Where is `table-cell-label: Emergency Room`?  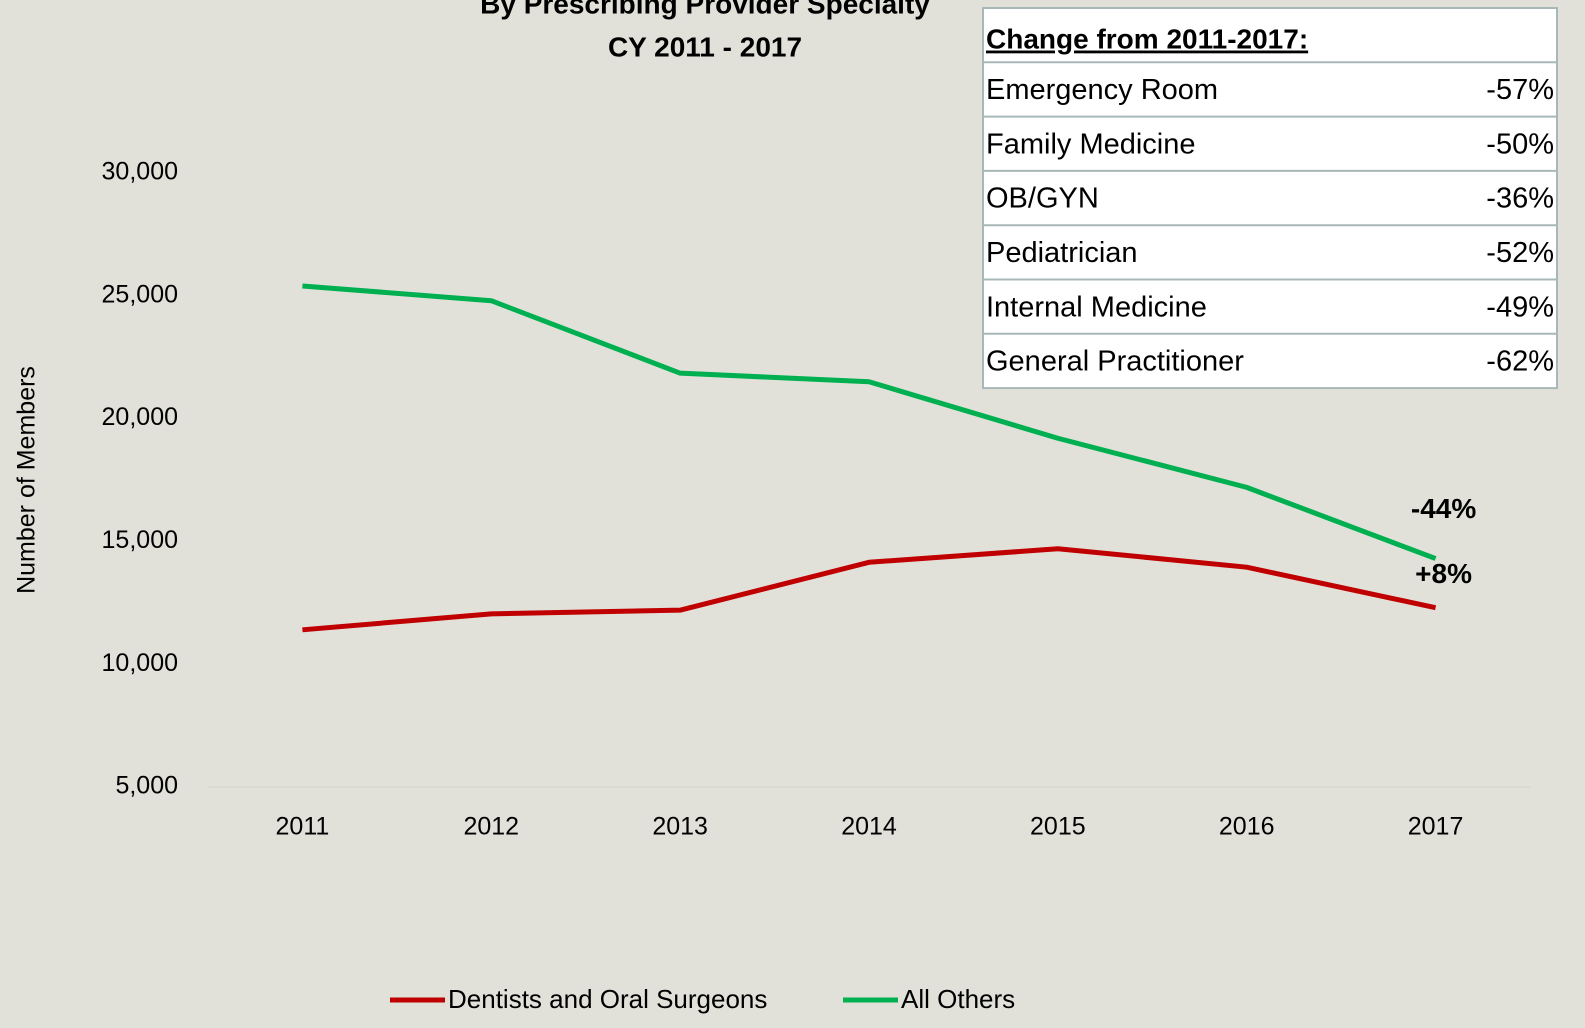 table-cell-label: Emergency Room is located at coordinates (1102, 90).